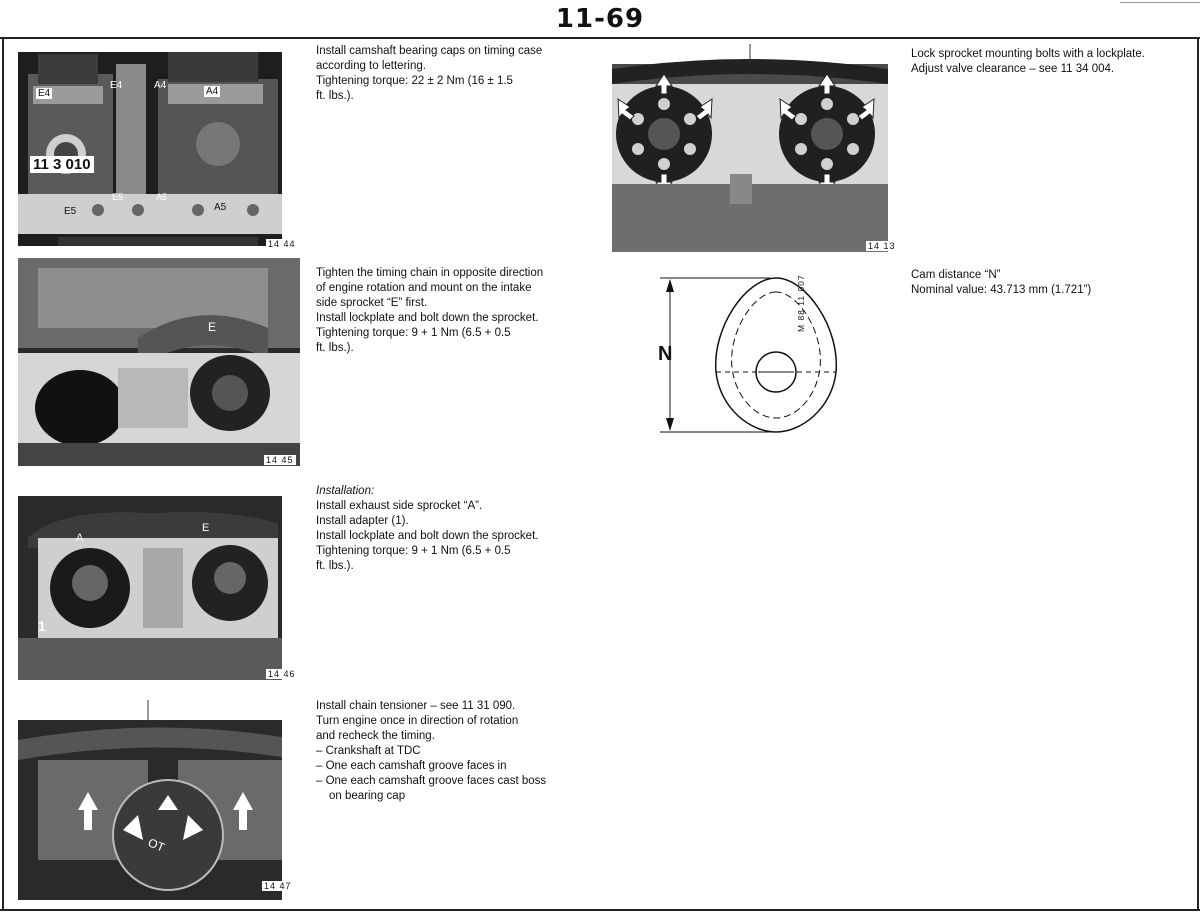  What do you see at coordinates (1013, 69) in the screenshot?
I see `instruction-line: Adjust valve clearance – see 11 34 004.` at bounding box center [1013, 69].